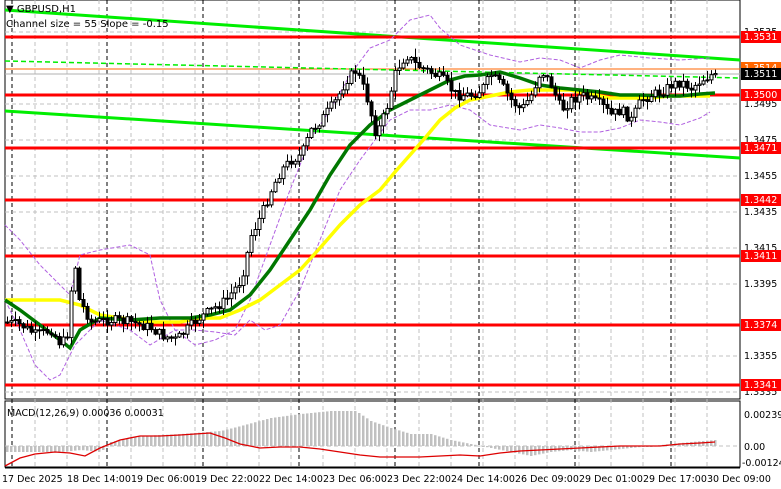 The image size is (781, 489). I want to click on svg-text: 1.3355, so click(760, 356).